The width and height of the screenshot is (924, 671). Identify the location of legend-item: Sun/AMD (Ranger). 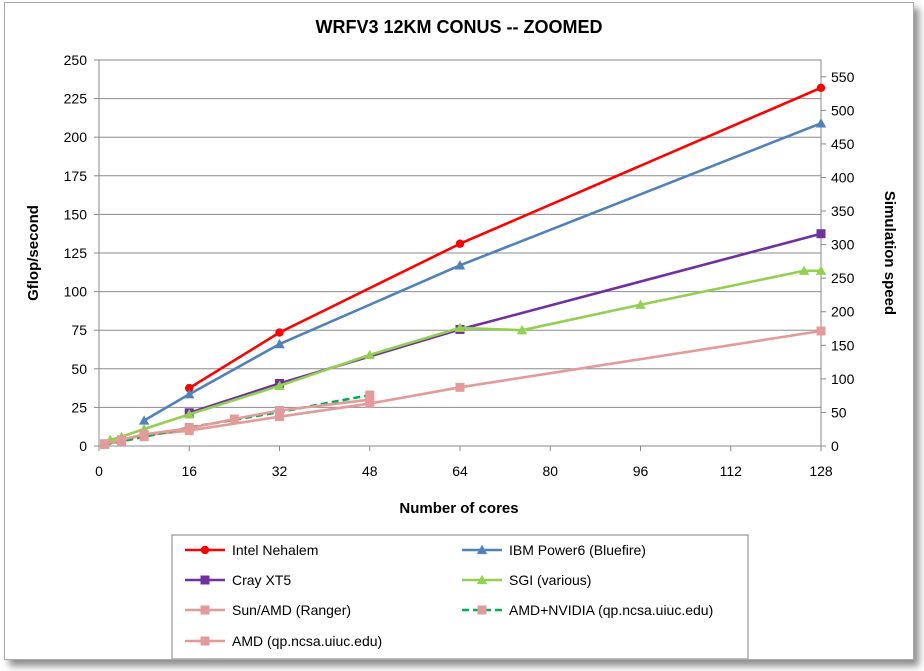
(268, 610).